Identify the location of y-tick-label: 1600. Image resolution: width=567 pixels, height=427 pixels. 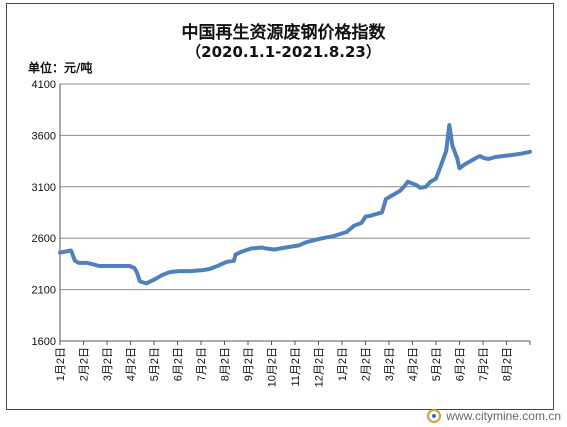
(44, 342).